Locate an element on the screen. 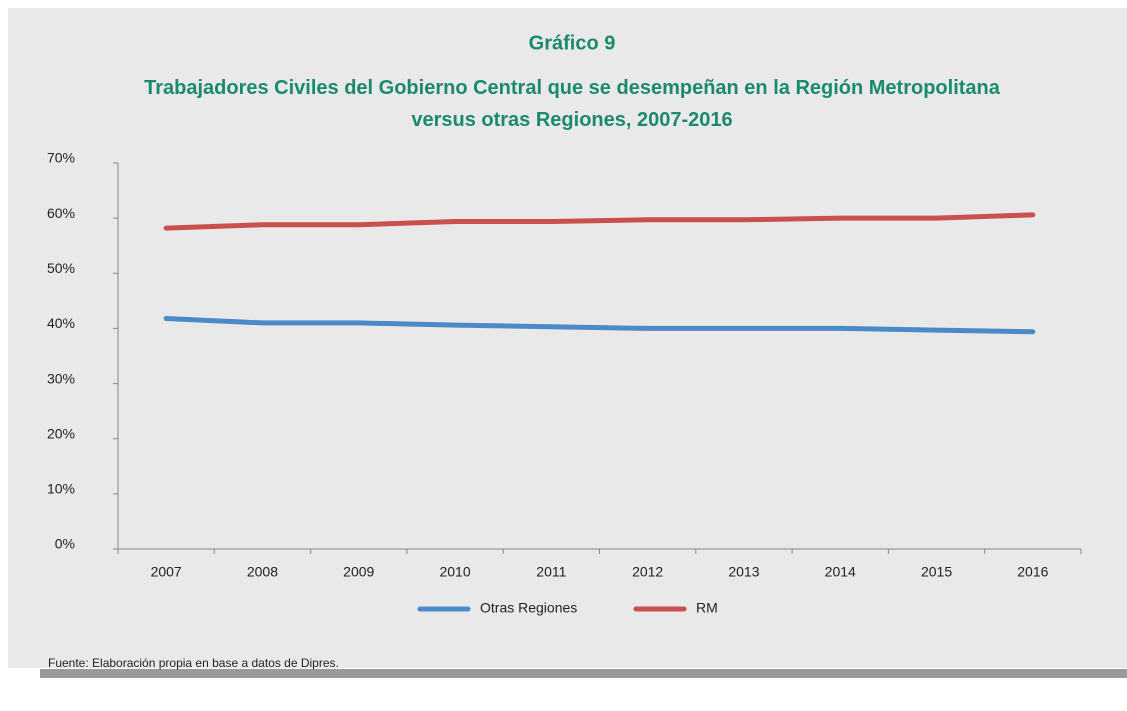 Image resolution: width=1127 pixels, height=711 pixels. y-tick-label: 40% is located at coordinates (61, 323).